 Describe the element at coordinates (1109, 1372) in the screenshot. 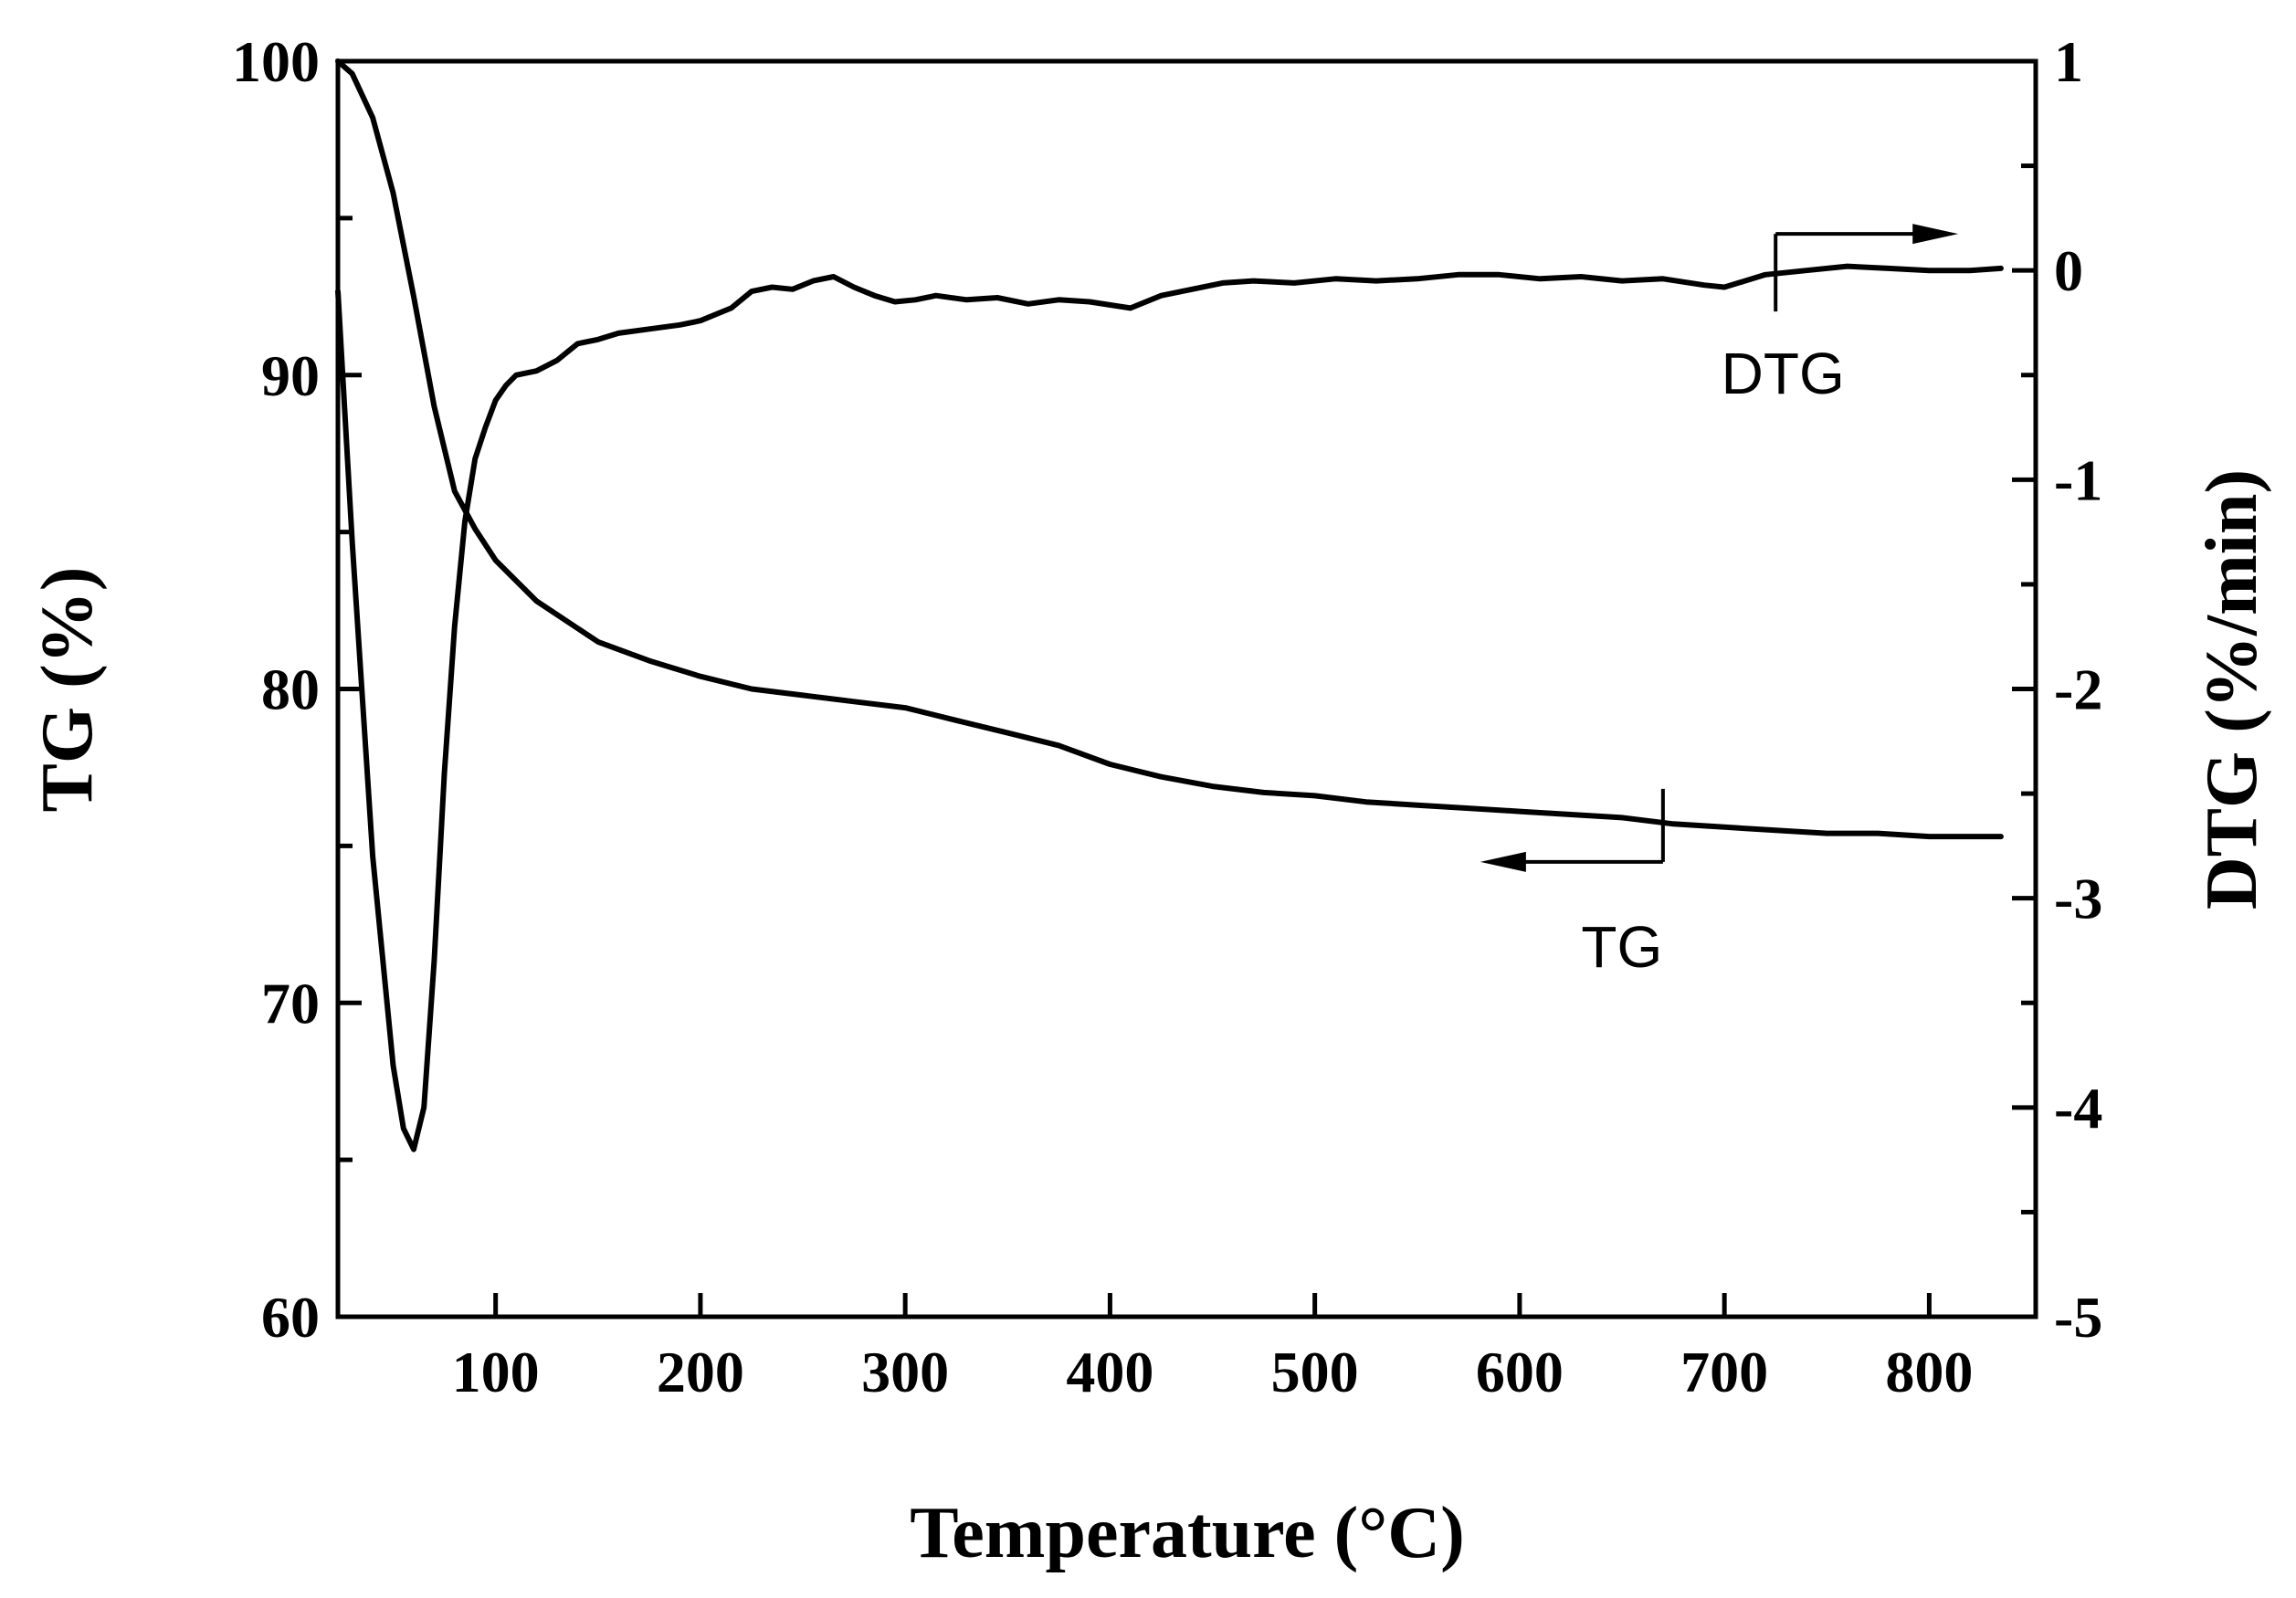

I see `x-tick-label: 400` at that location.